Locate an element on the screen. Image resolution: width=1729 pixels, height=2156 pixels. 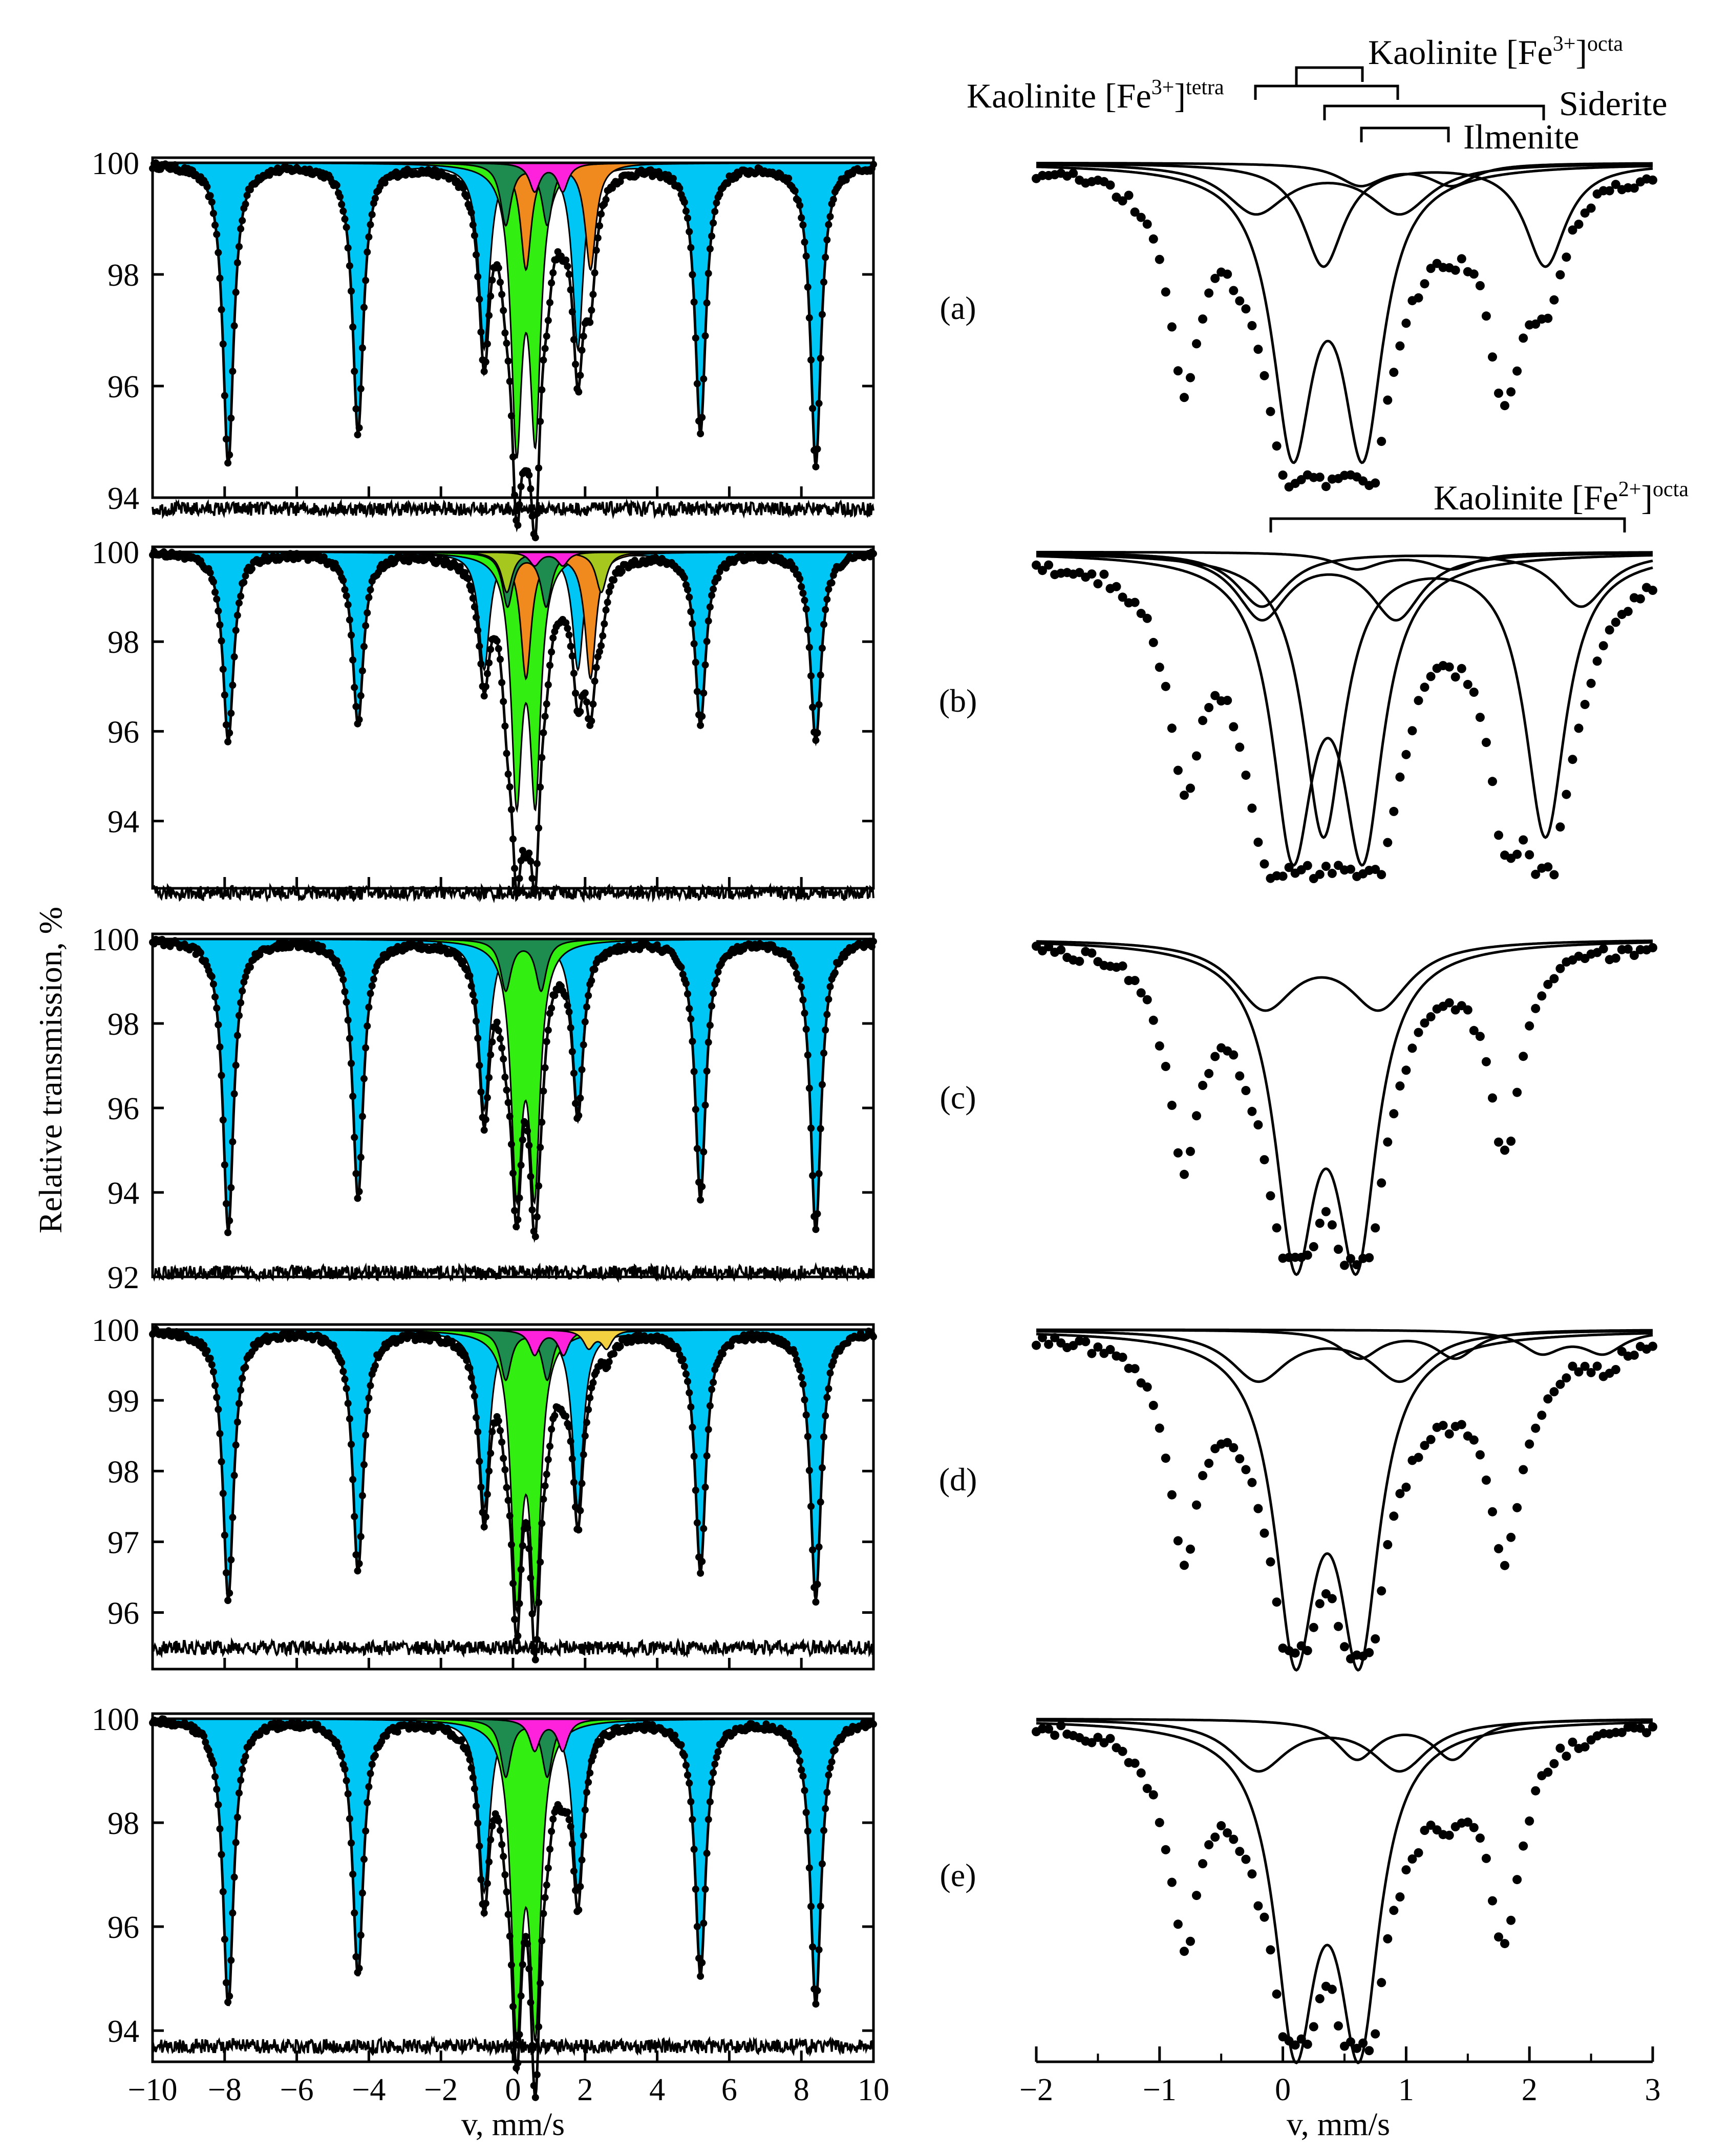
bracket-kaolinite-fe3-tetra is located at coordinates (1327, 92).